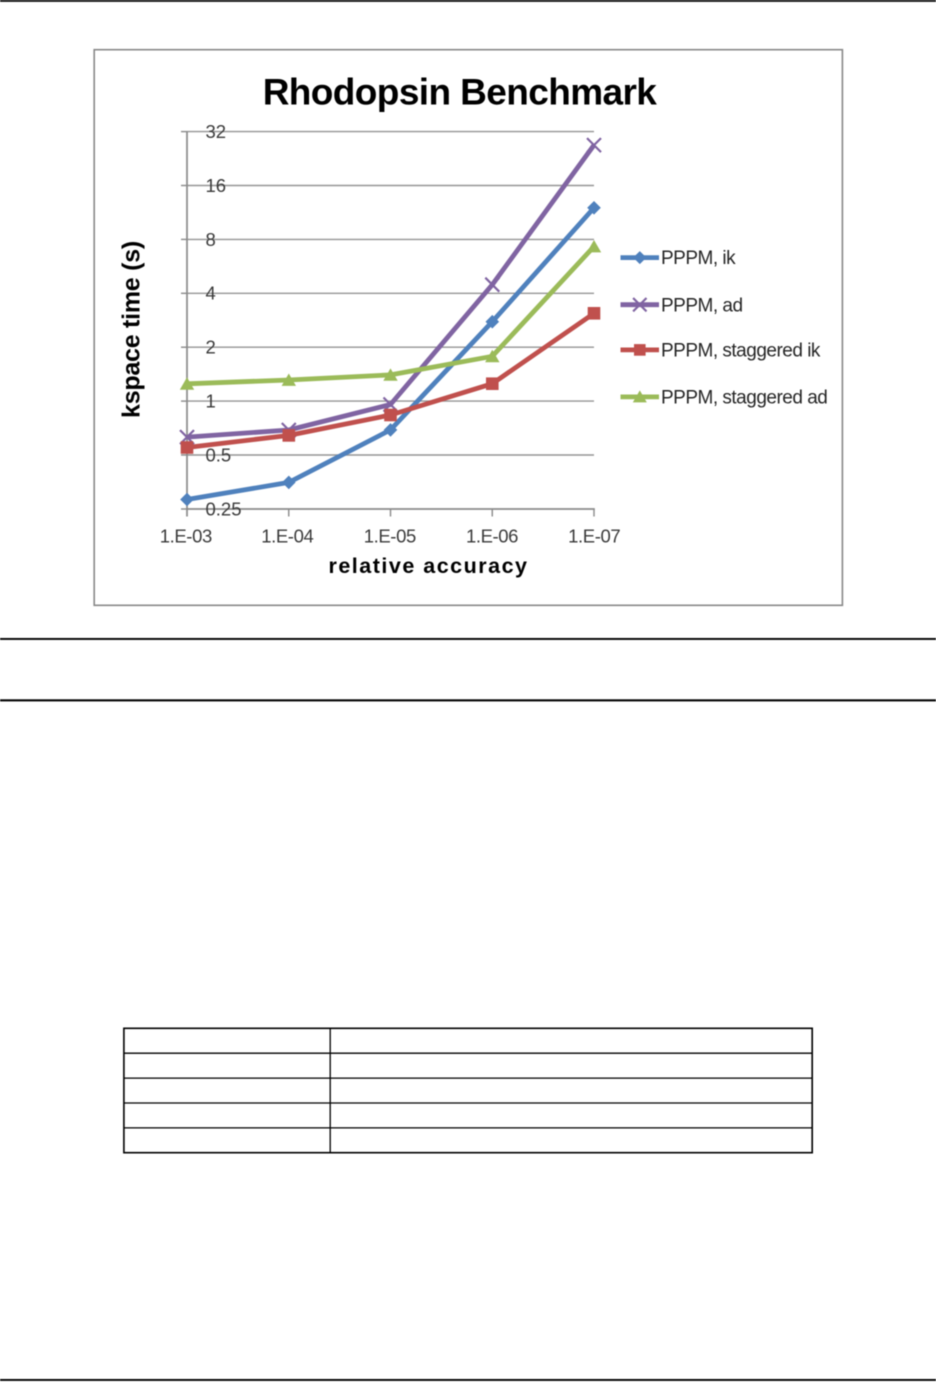  What do you see at coordinates (698, 258) in the screenshot?
I see `svg-text: PPPM, ik` at bounding box center [698, 258].